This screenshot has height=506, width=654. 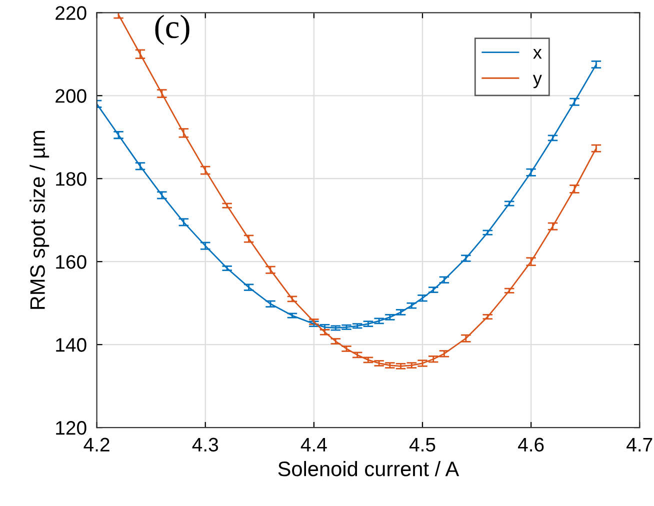 What do you see at coordinates (205, 445) in the screenshot?
I see `x-tick-label: 4.3` at bounding box center [205, 445].